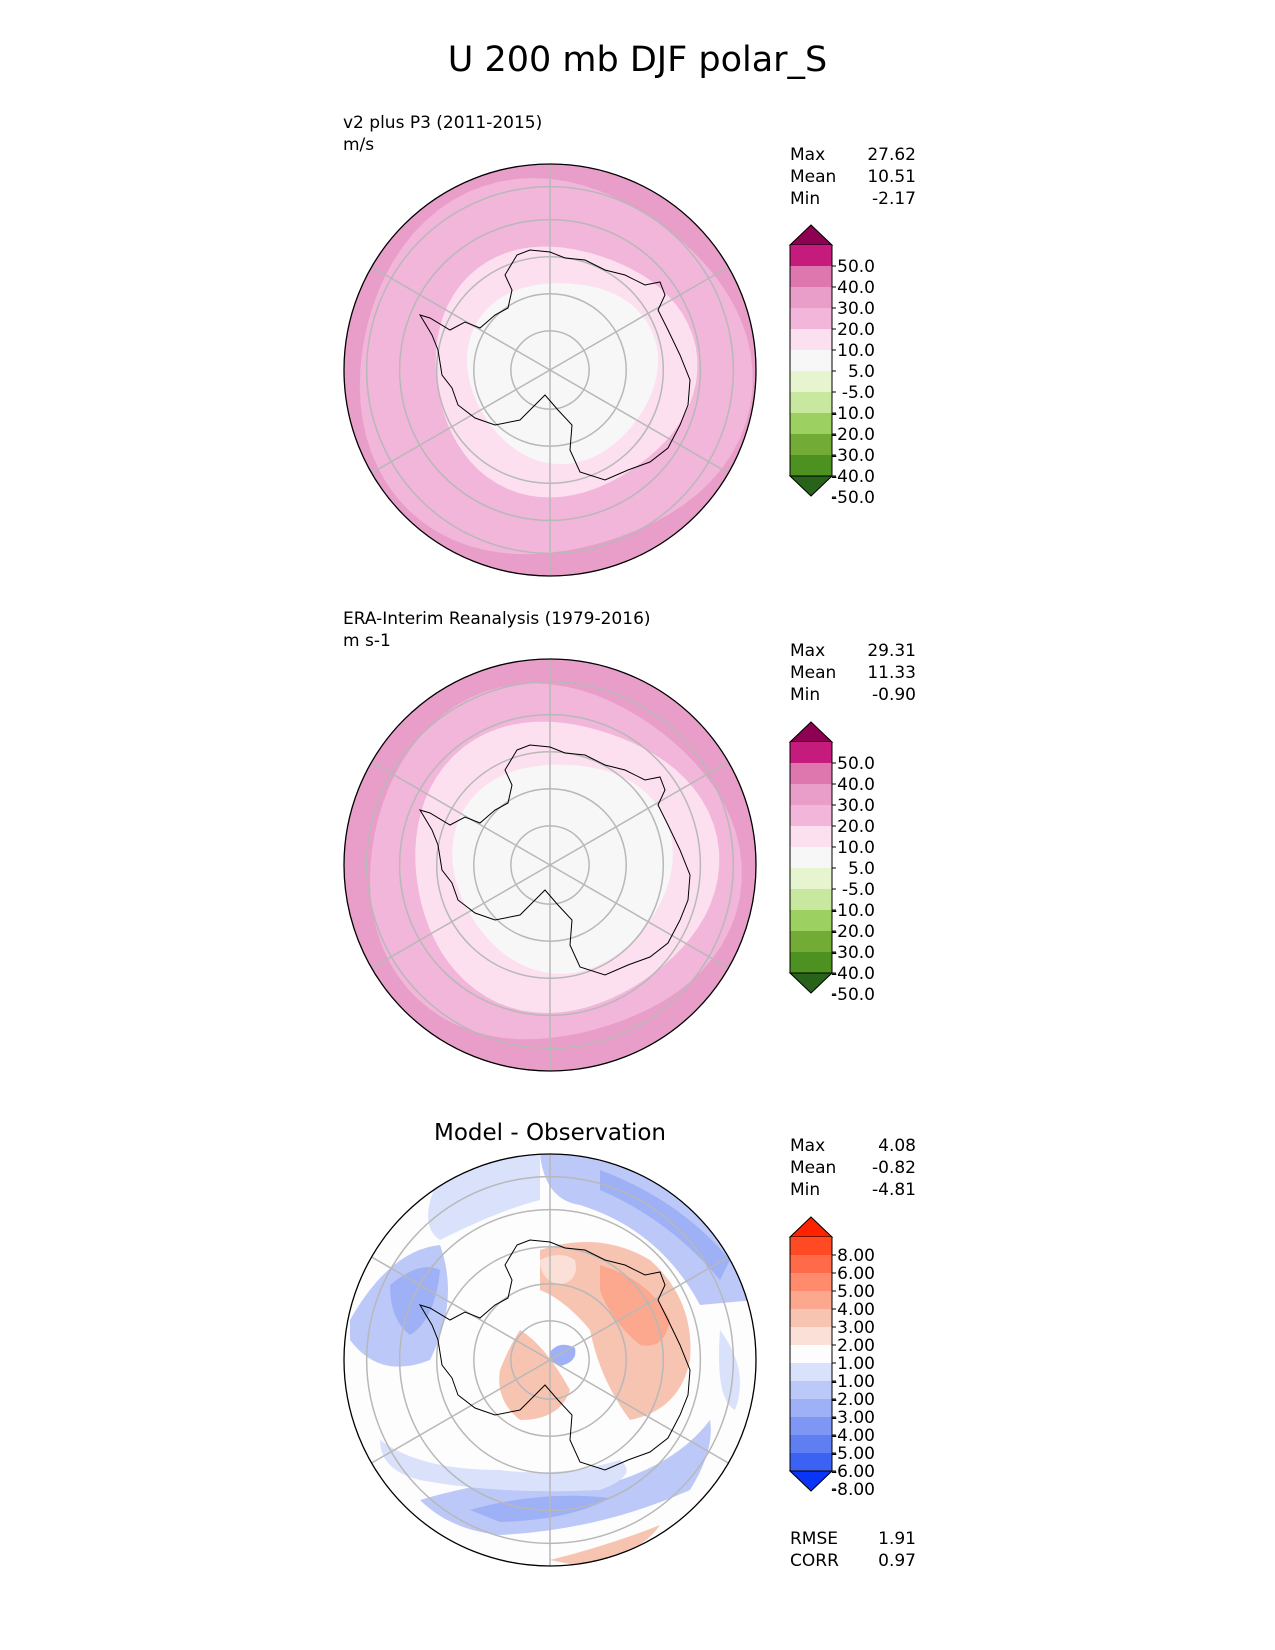  I want to click on ref-min-value: -0.90, so click(894, 695).